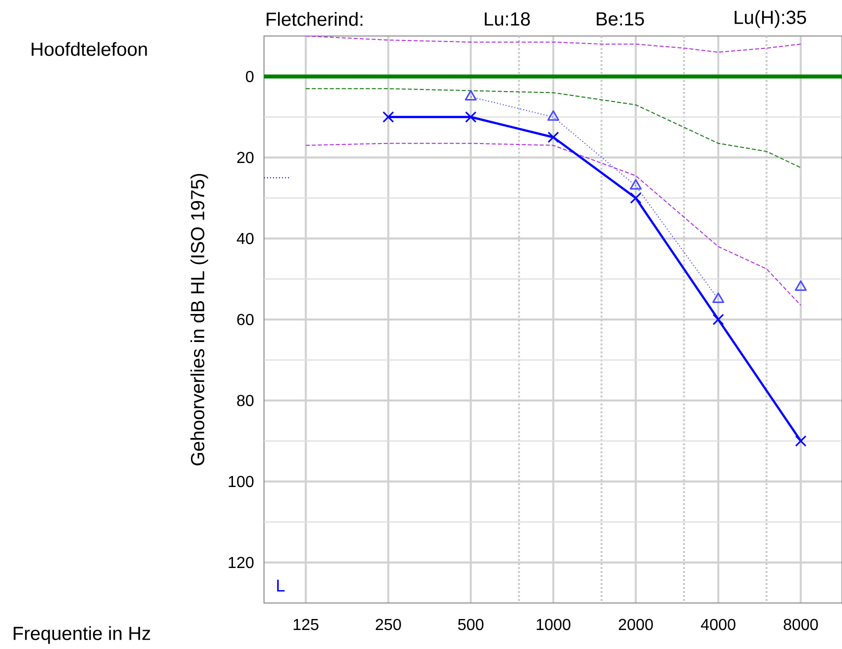 The width and height of the screenshot is (842, 649). Describe the element at coordinates (553, 624) in the screenshot. I see `x-tick-label: 1000` at that location.